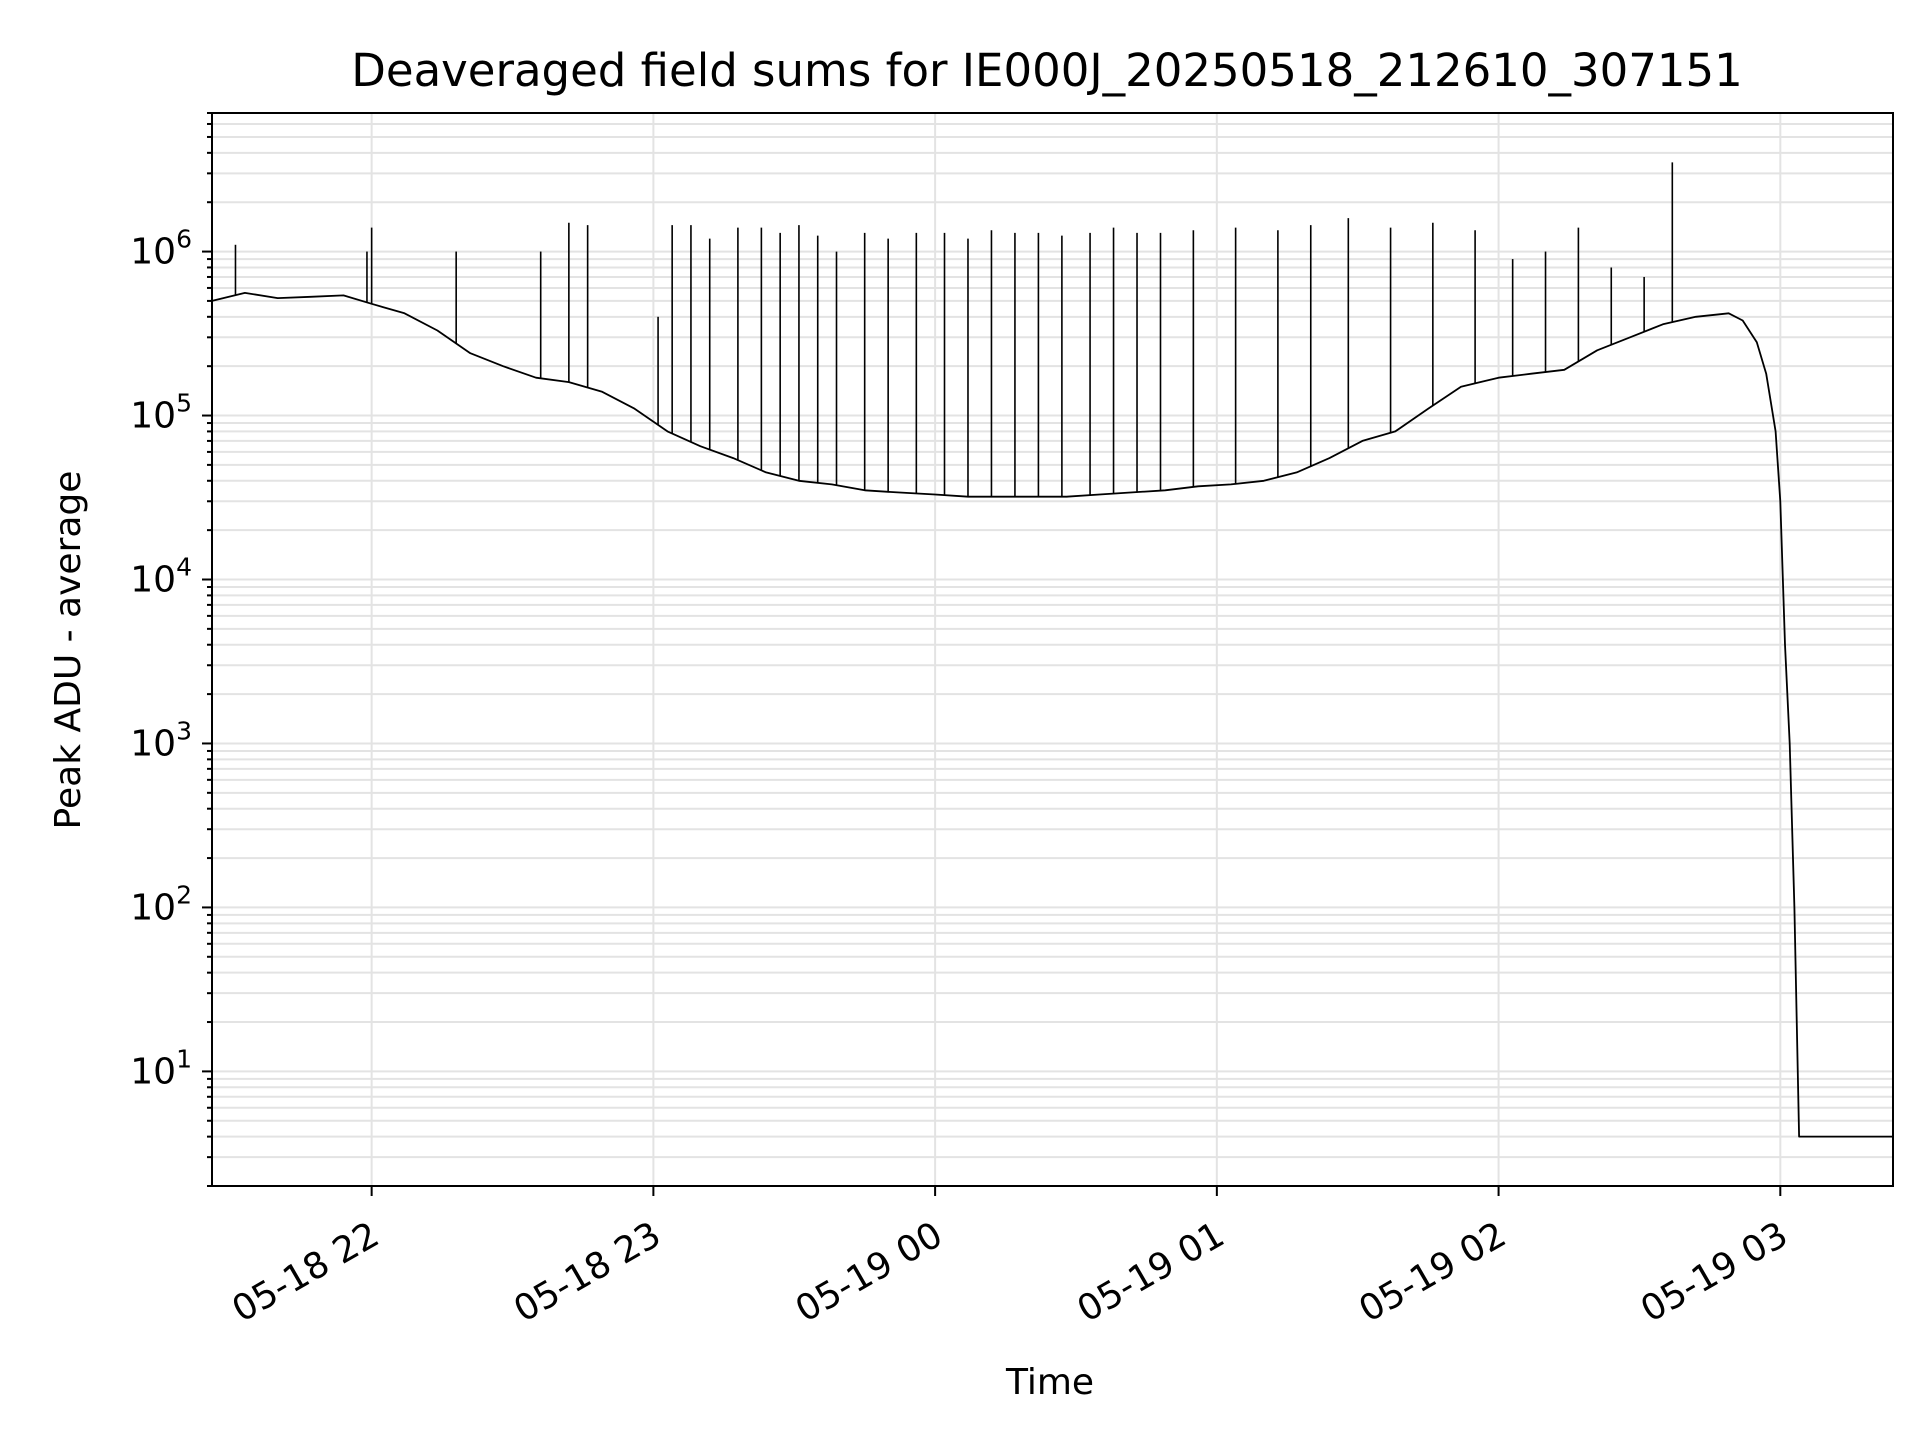  What do you see at coordinates (161, 904) in the screenshot?
I see `y-tick-label: 10²` at bounding box center [161, 904].